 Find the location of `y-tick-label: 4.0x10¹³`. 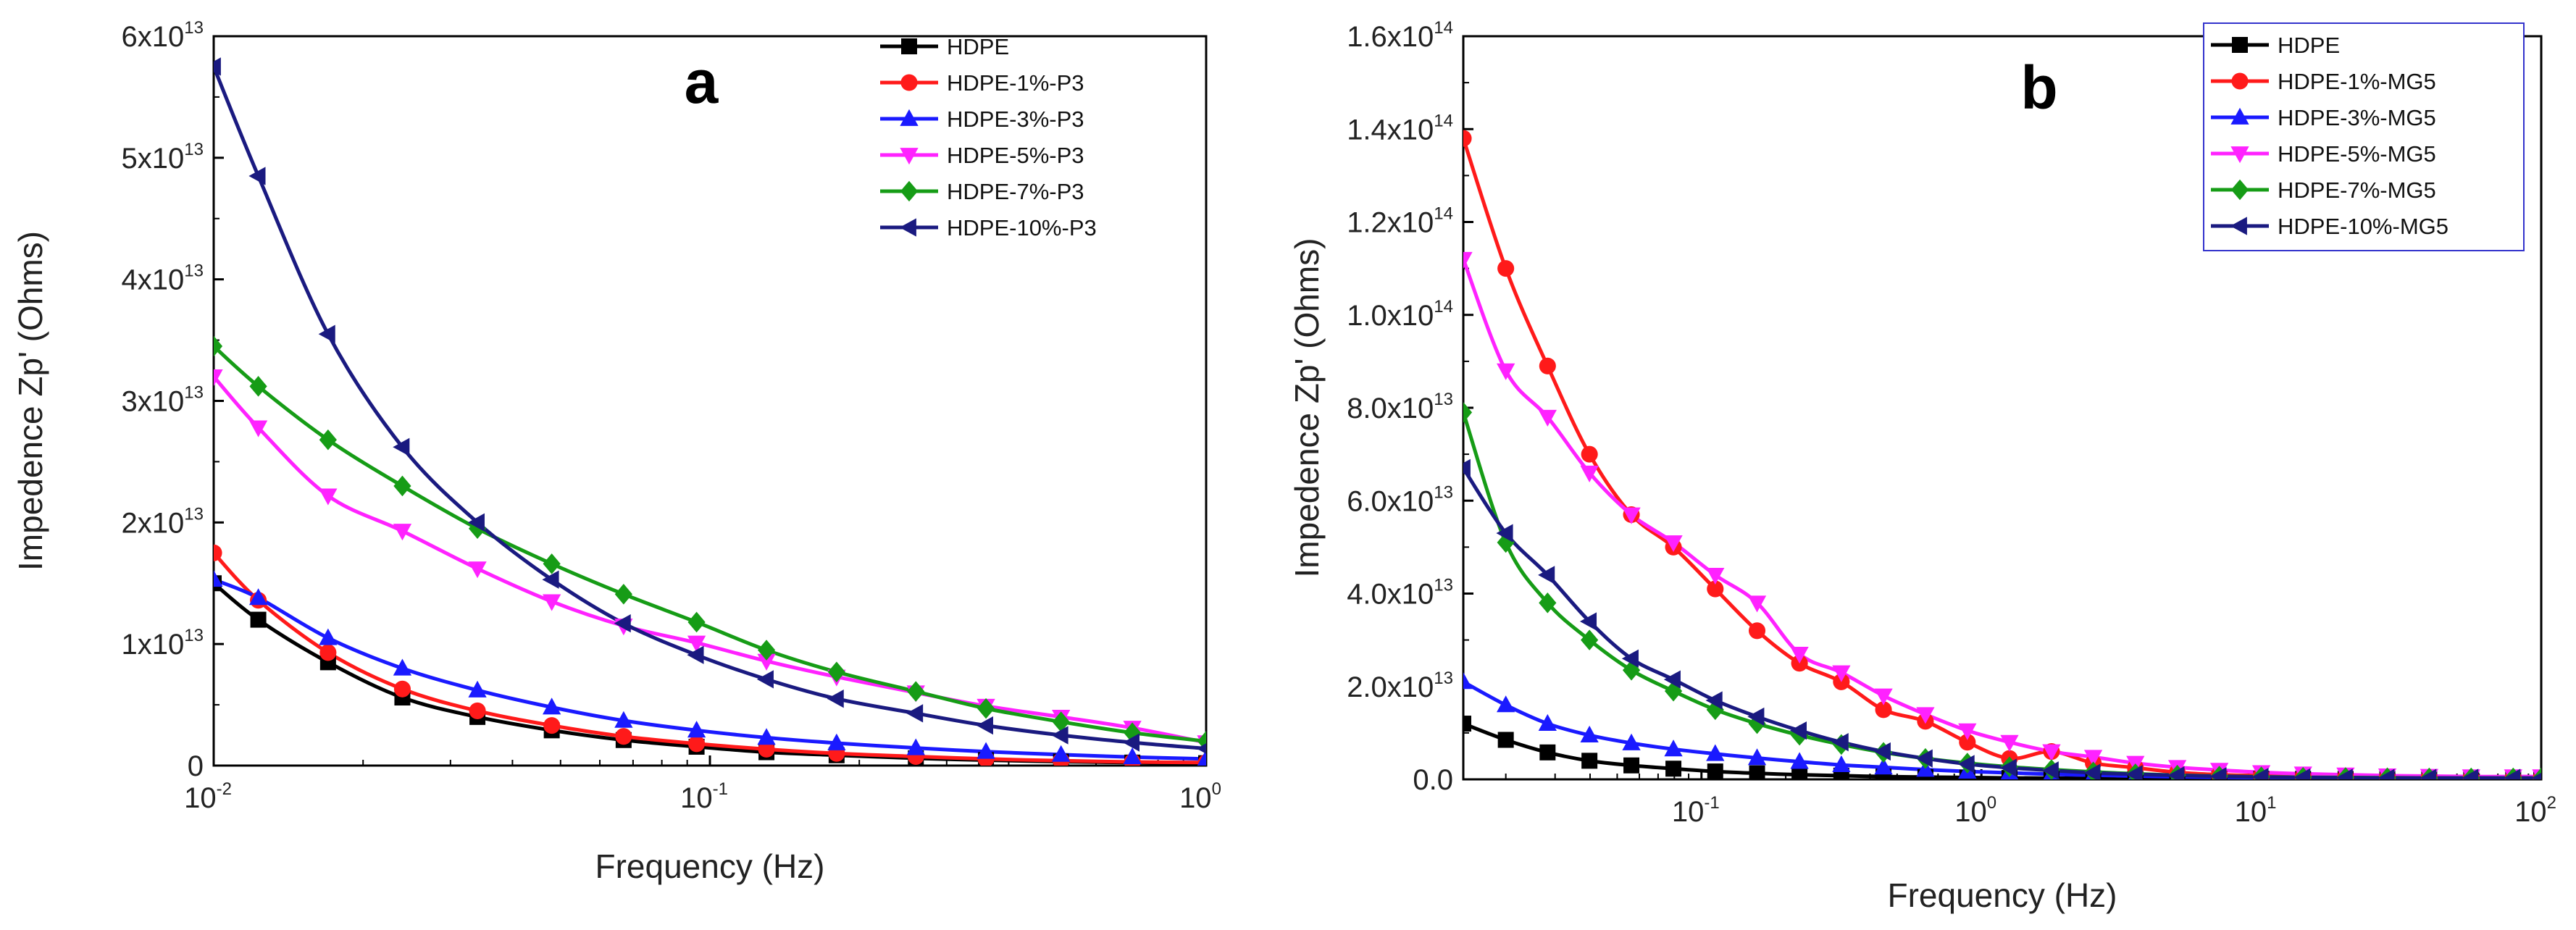

y-tick-label: 4.0x10¹³ is located at coordinates (1400, 593).